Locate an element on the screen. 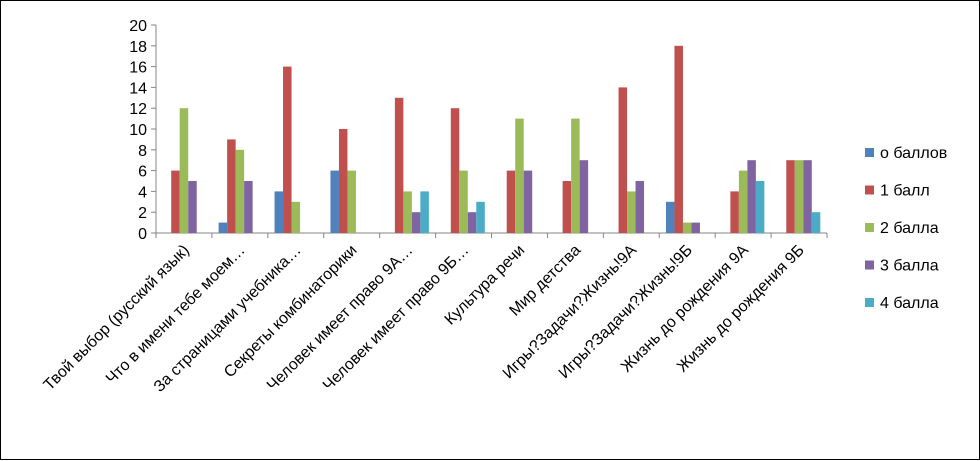  y-tick-label: 18 is located at coordinates (138, 47).